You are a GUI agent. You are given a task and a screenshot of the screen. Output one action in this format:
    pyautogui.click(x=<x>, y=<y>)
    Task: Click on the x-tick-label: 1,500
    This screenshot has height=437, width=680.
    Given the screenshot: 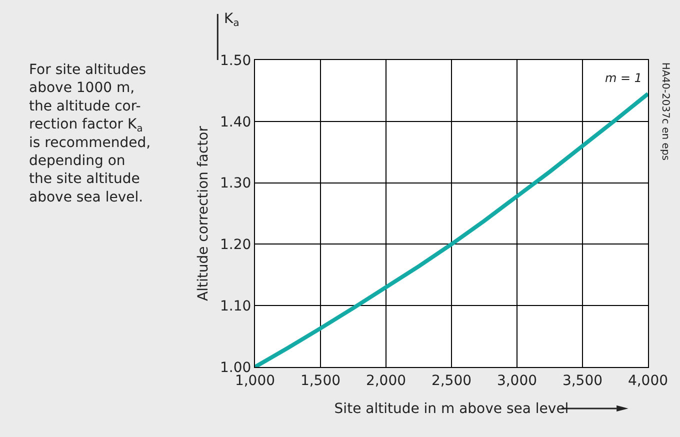 What is the action you would take?
    pyautogui.click(x=320, y=380)
    